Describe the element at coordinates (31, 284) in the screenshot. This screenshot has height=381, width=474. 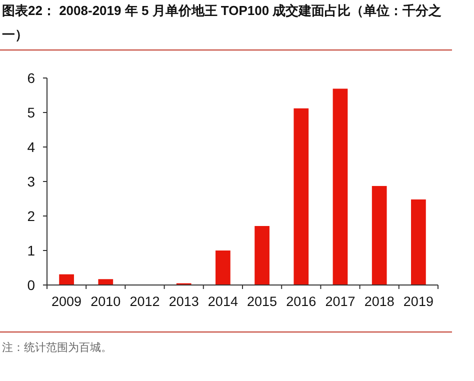
I see `y-tick-label: 0` at that location.